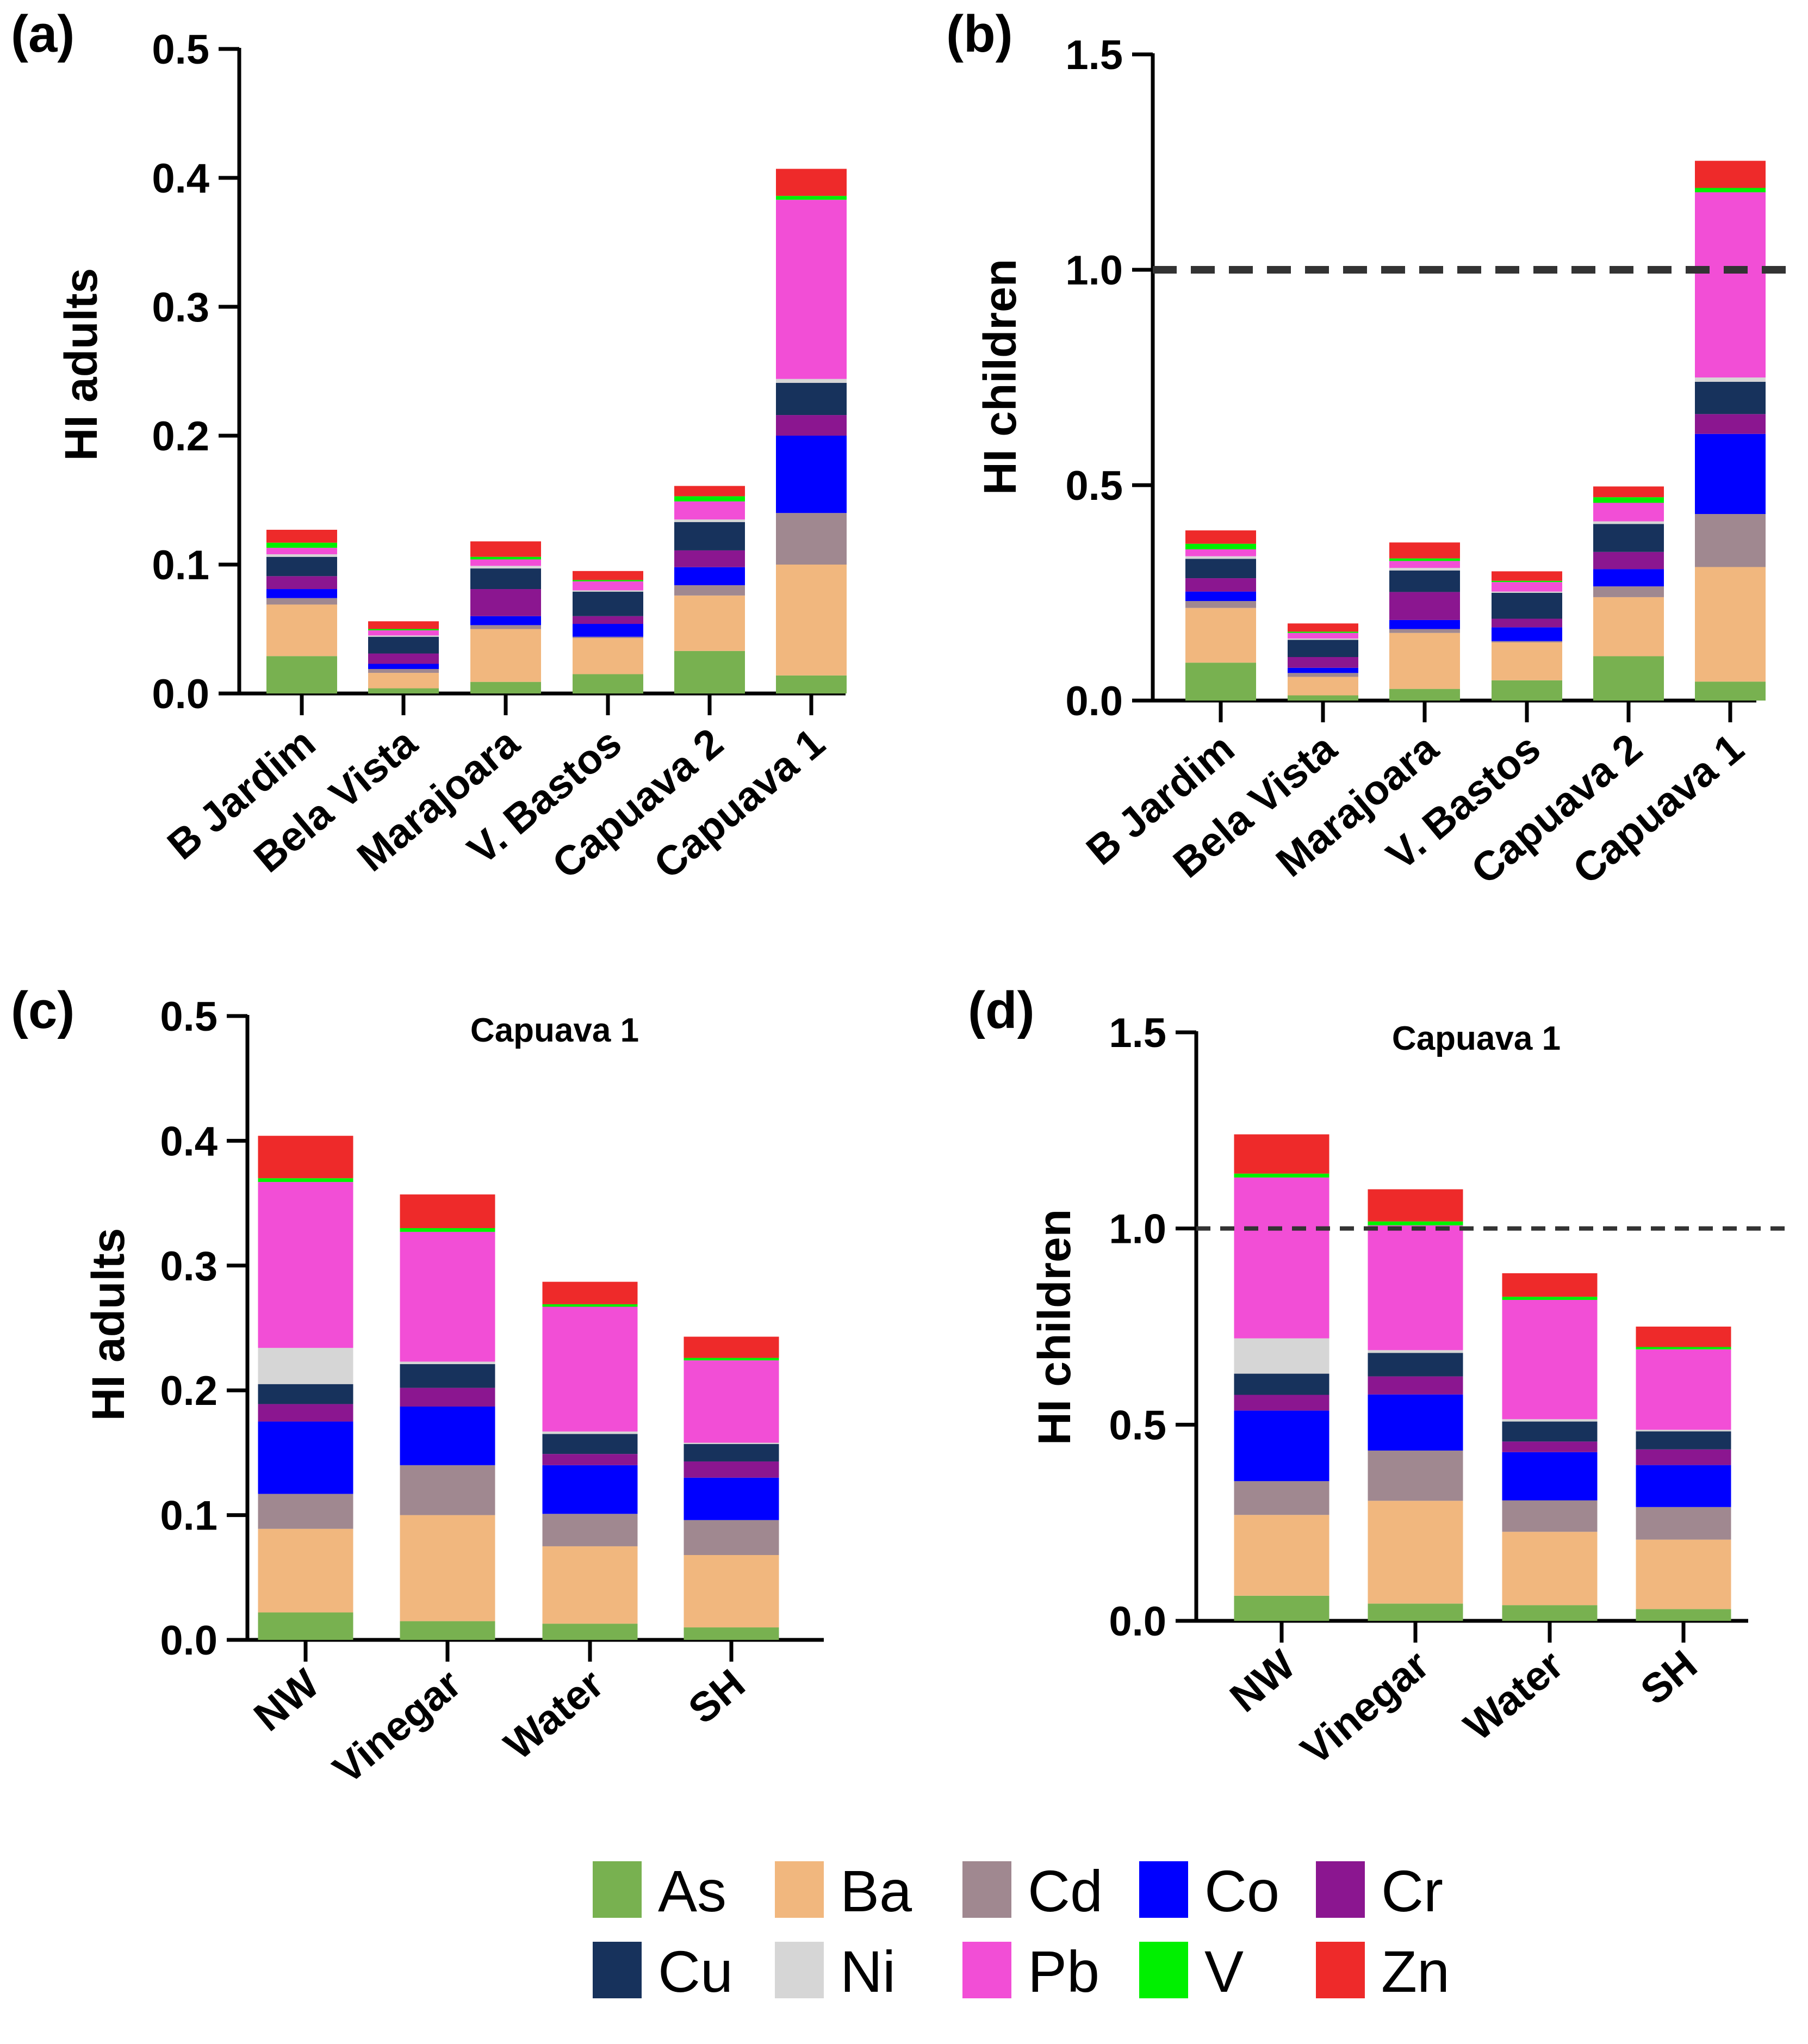 Image resolution: width=1808 pixels, height=2044 pixels. I want to click on legend-swatch-pb, so click(986, 1970).